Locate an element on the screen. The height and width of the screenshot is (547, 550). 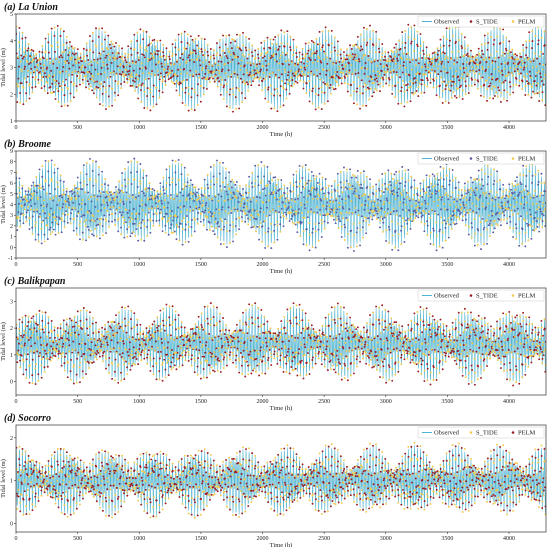
x-tick-label: 1500 is located at coordinates (201, 265).